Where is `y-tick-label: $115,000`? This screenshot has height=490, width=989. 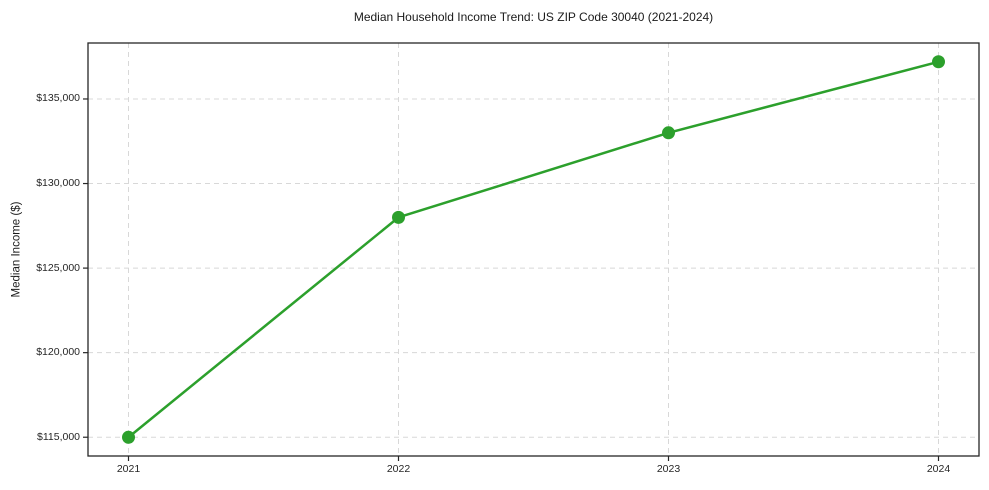 y-tick-label: $115,000 is located at coordinates (58, 436).